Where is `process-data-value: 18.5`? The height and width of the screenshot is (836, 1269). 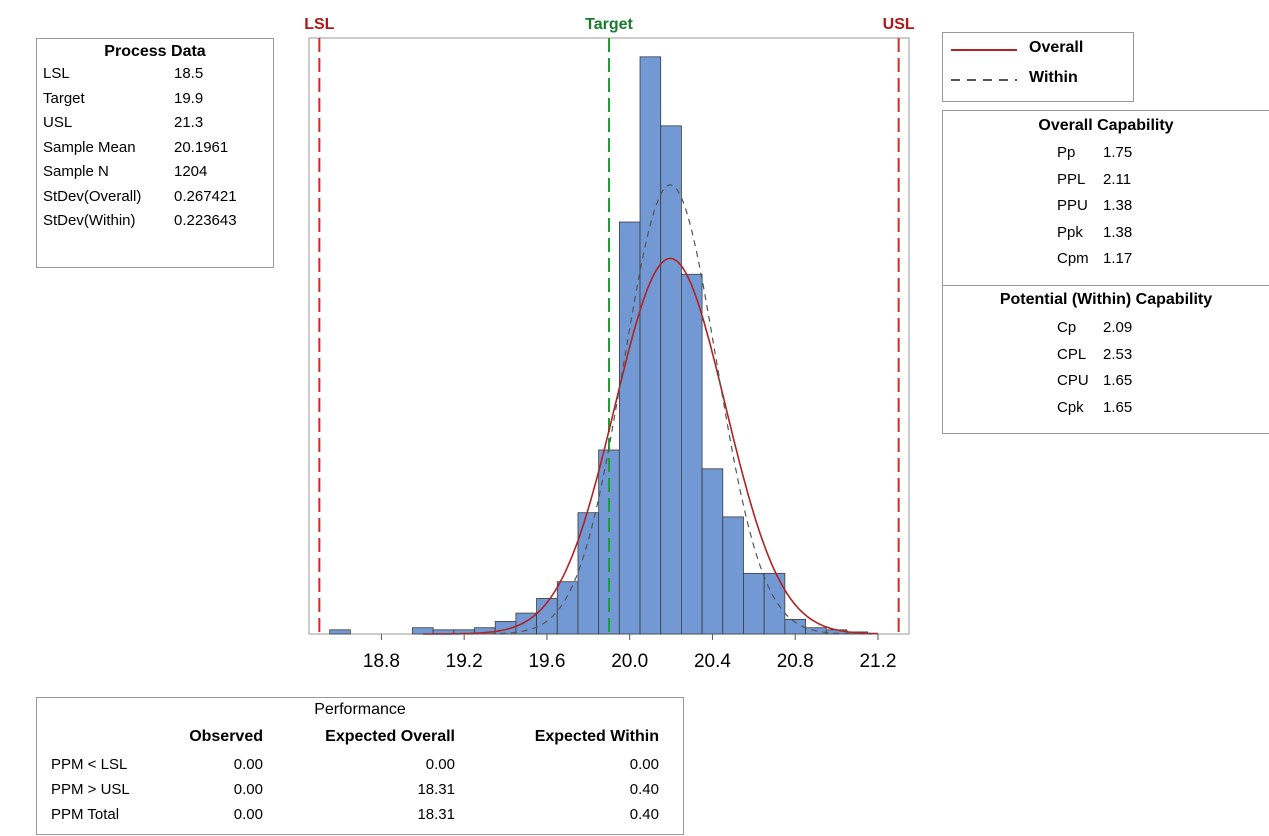
process-data-value: 18.5 is located at coordinates (189, 73).